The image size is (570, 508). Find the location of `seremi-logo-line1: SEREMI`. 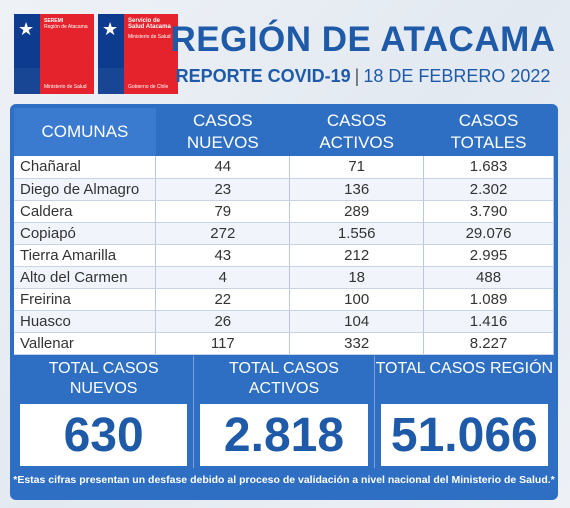

seremi-logo-line1: SEREMI is located at coordinates (54, 21).